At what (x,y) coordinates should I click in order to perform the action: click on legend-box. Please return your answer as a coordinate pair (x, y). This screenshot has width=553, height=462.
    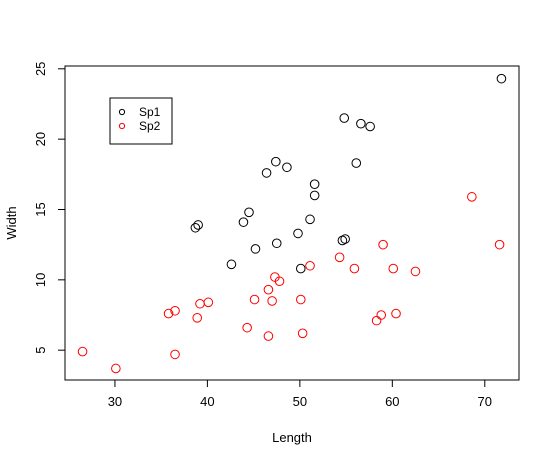
    Looking at the image, I should click on (141, 121).